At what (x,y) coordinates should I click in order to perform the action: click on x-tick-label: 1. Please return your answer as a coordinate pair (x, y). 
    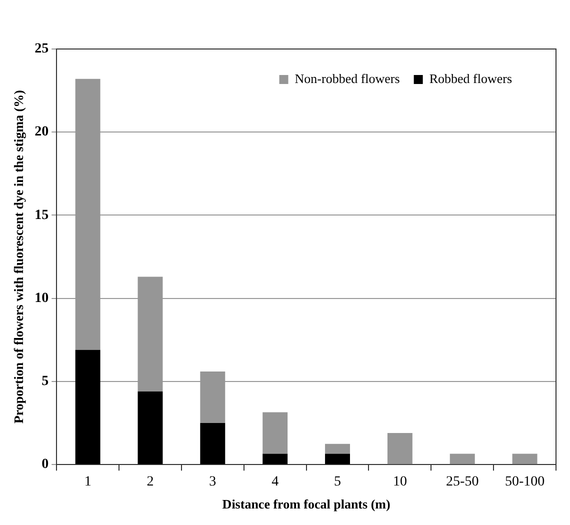
    Looking at the image, I should click on (88, 482).